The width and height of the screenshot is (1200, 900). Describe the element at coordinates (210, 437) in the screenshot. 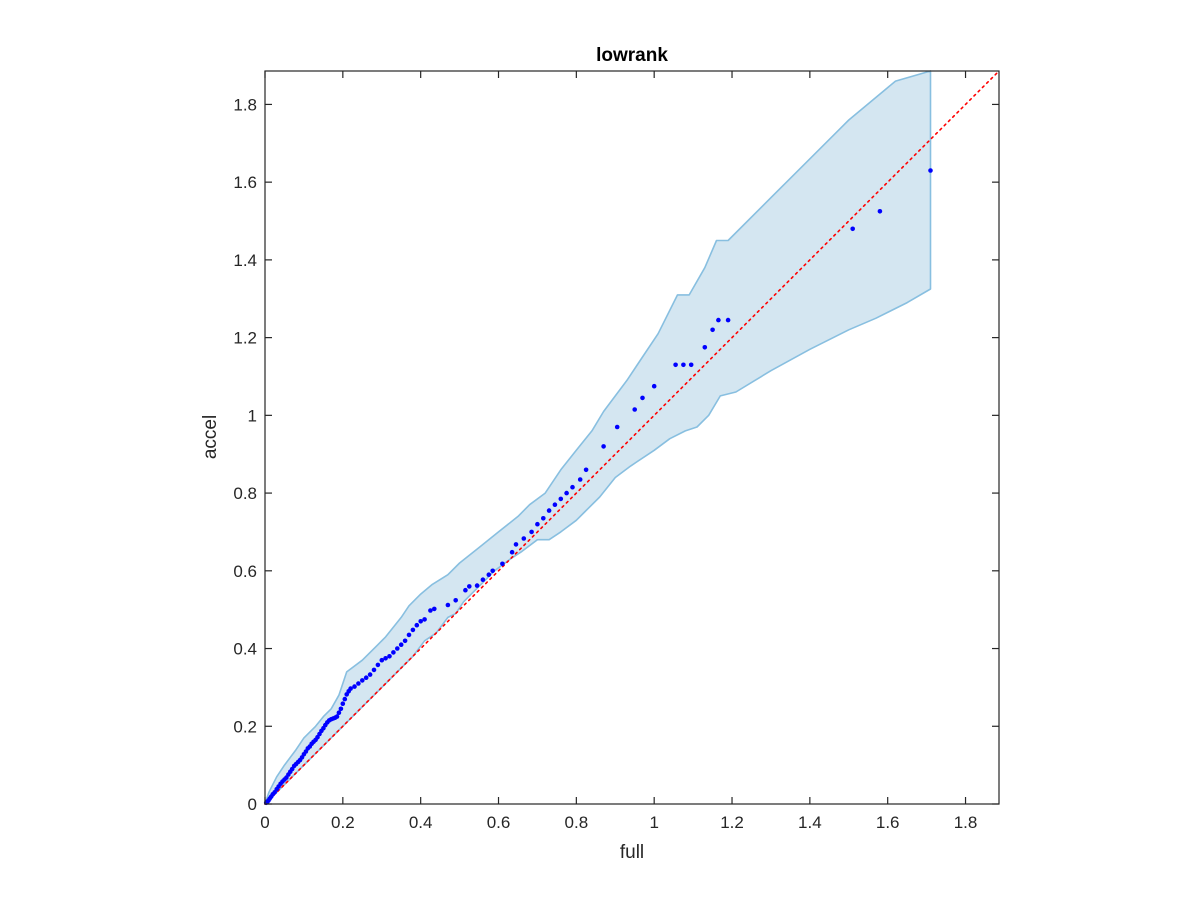

I see `y-axis-label: accel` at that location.